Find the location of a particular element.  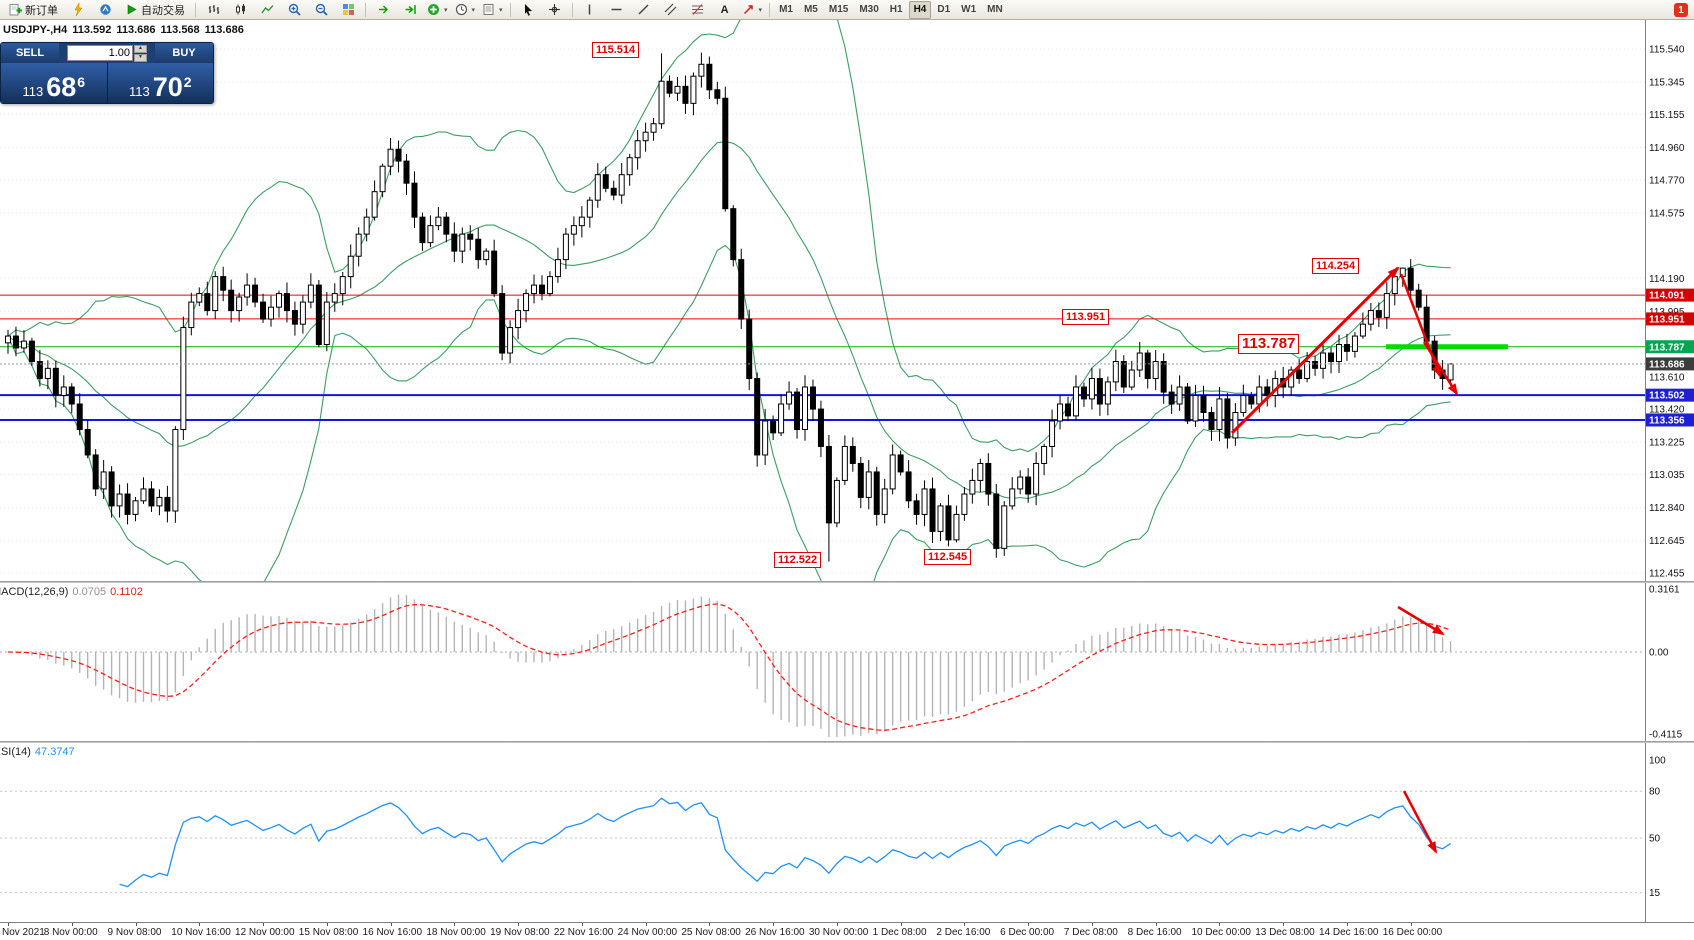

clock-icon is located at coordinates (461, 9).